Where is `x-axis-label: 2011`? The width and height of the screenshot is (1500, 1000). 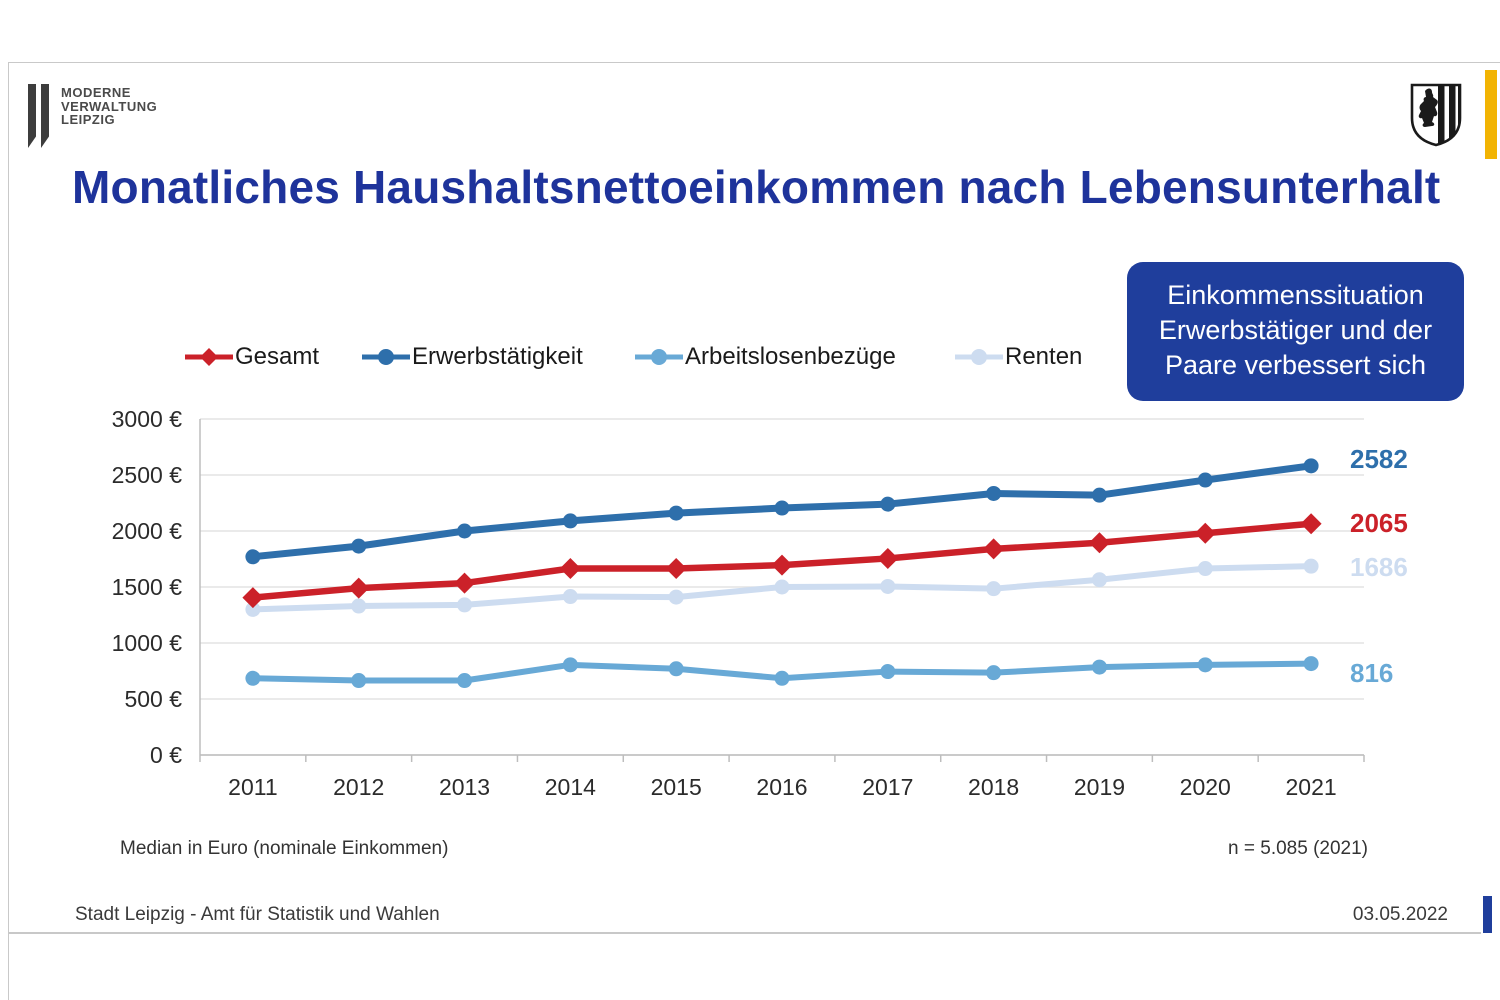 x-axis-label: 2011 is located at coordinates (253, 787).